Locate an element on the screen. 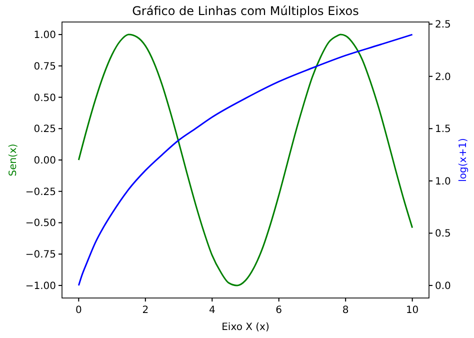 This screenshot has width=474, height=338. y2-tick-label: 0.5 is located at coordinates (443, 234).